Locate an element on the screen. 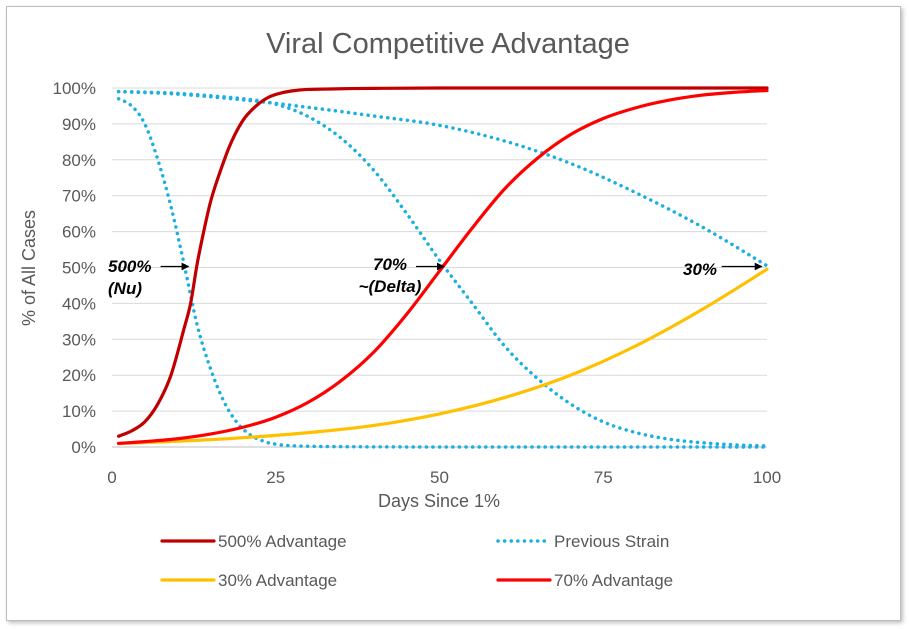 The width and height of the screenshot is (909, 629). y-tick-label: 0% is located at coordinates (83, 447).